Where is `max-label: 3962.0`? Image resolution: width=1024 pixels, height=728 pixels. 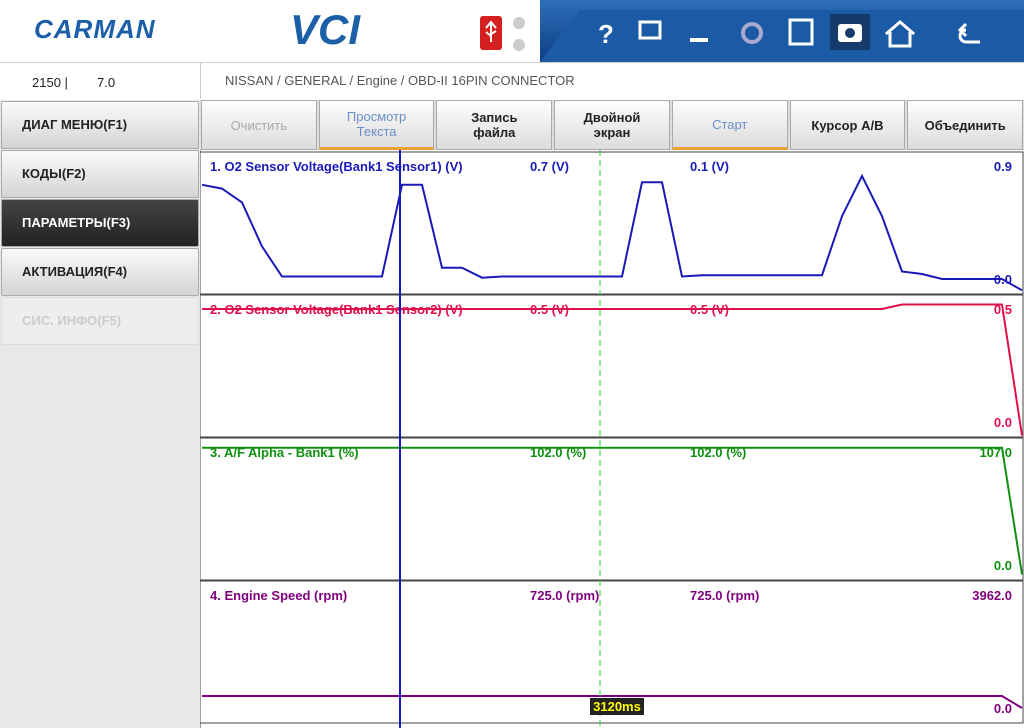
max-label: 3962.0 is located at coordinates (992, 595).